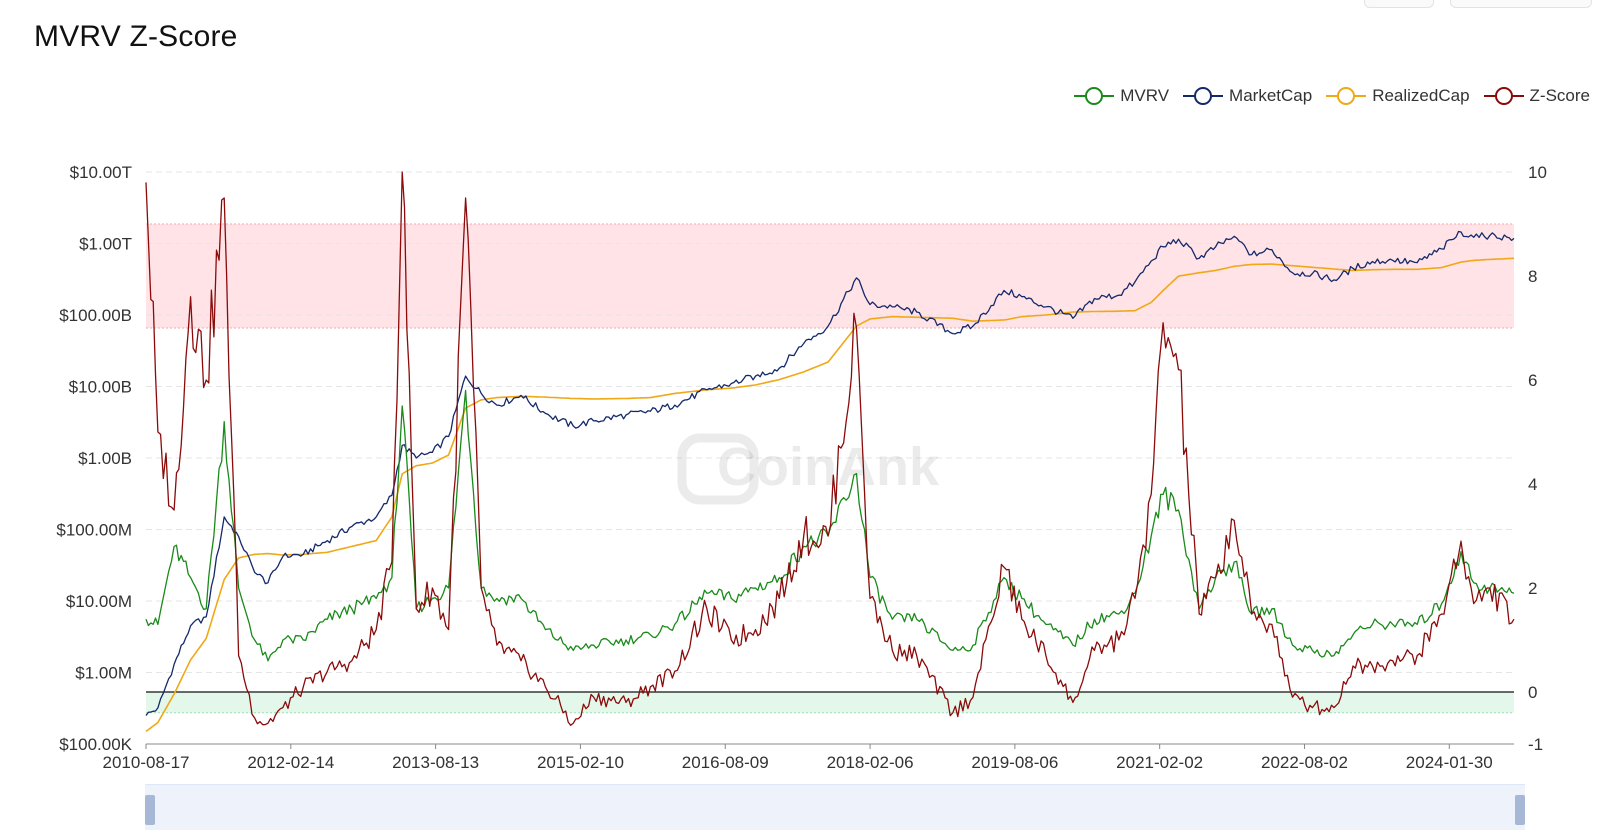 The width and height of the screenshot is (1600, 830). Describe the element at coordinates (1532, 276) in the screenshot. I see `y-right-tick-label: 8` at that location.